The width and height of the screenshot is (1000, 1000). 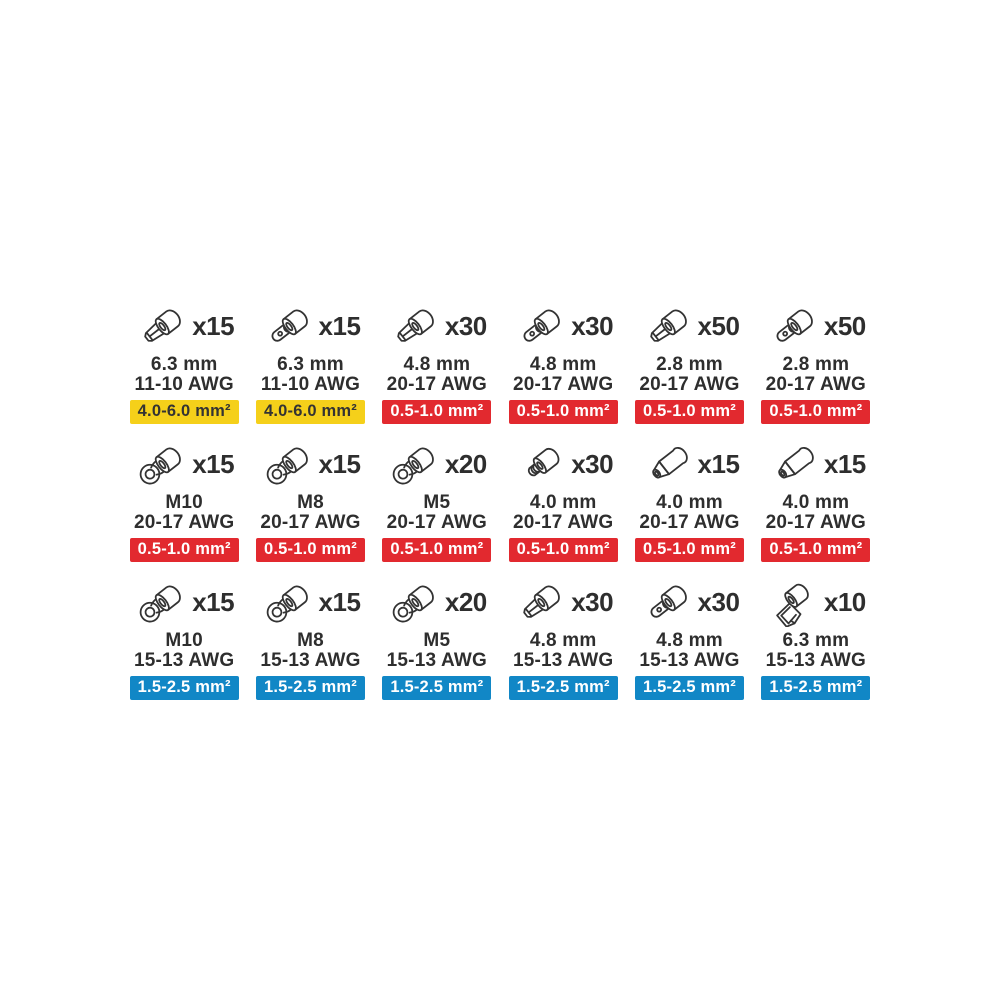 I want to click on terminal-cell: x20 M5 20-17 AWG 0.5-1.0 mm², so click(x=437, y=500).